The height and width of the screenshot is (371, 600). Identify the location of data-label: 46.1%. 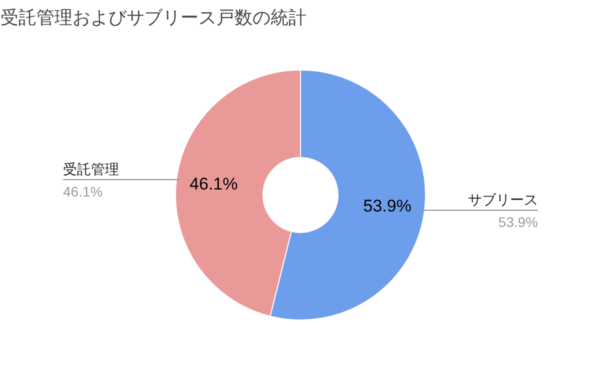
(214, 184).